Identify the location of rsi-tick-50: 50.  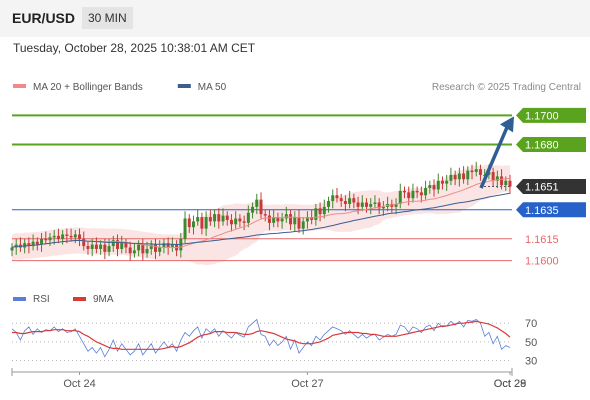
(531, 343).